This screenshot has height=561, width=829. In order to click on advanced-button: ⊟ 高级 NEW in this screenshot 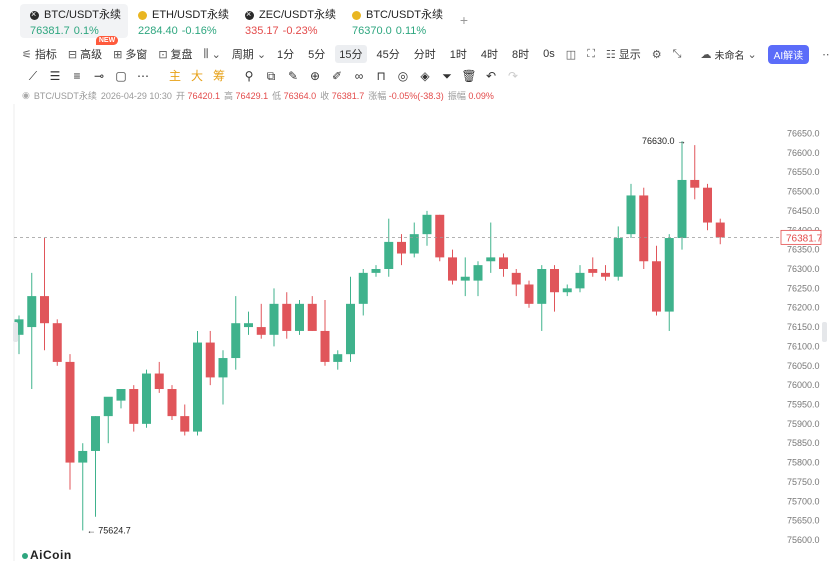, I will do `click(93, 49)`.